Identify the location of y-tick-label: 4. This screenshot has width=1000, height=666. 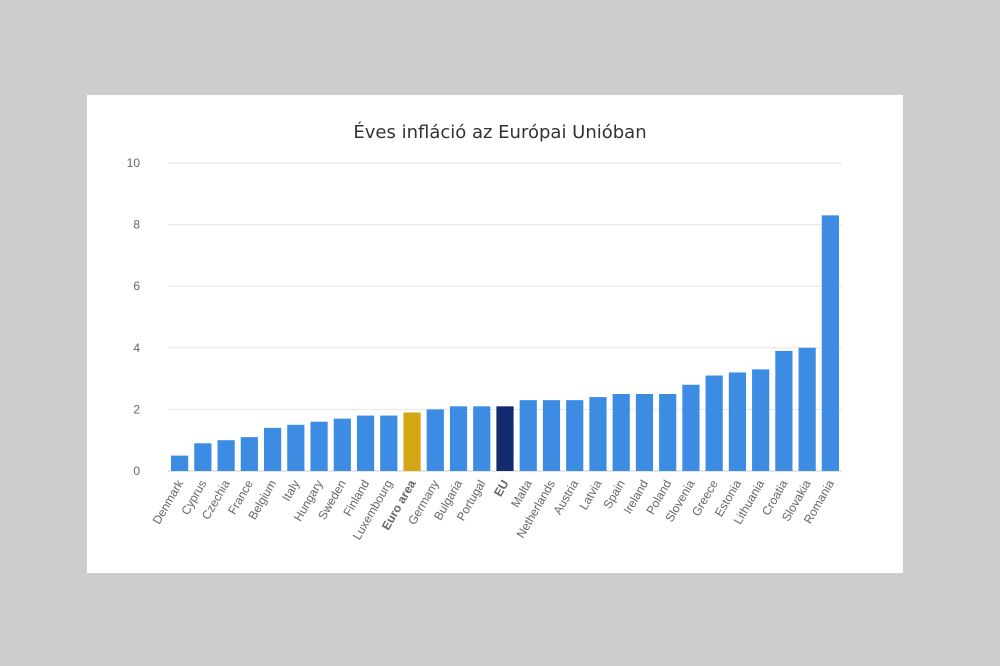
(136, 348).